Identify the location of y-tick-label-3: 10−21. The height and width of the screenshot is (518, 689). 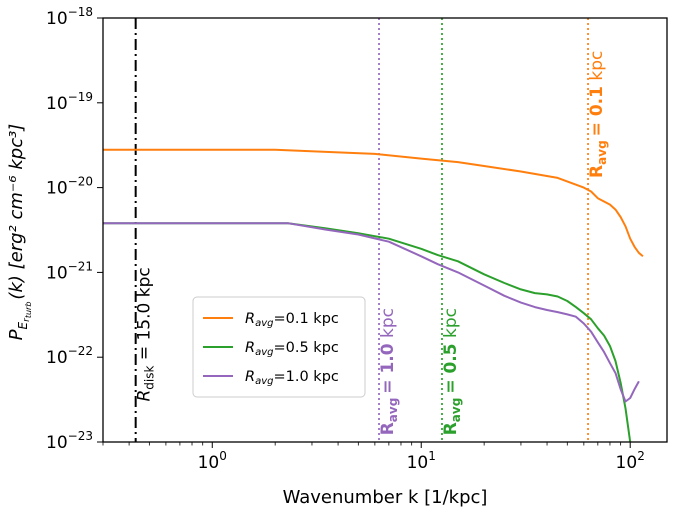
(69, 271).